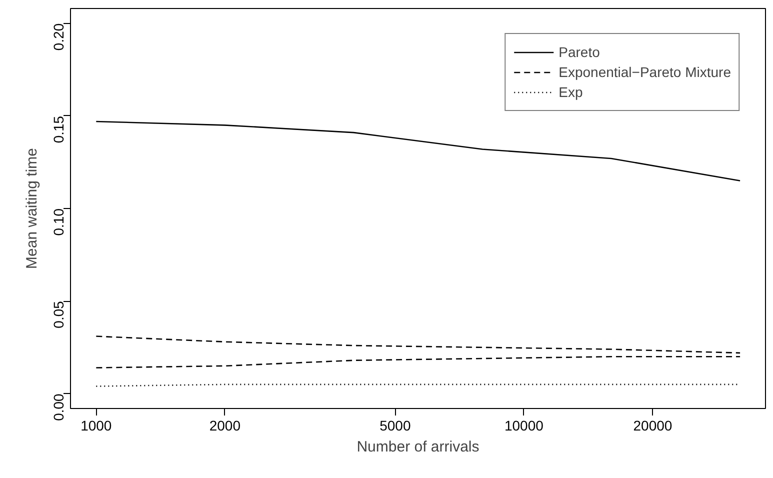  I want to click on legend-label: Pareto, so click(579, 52).